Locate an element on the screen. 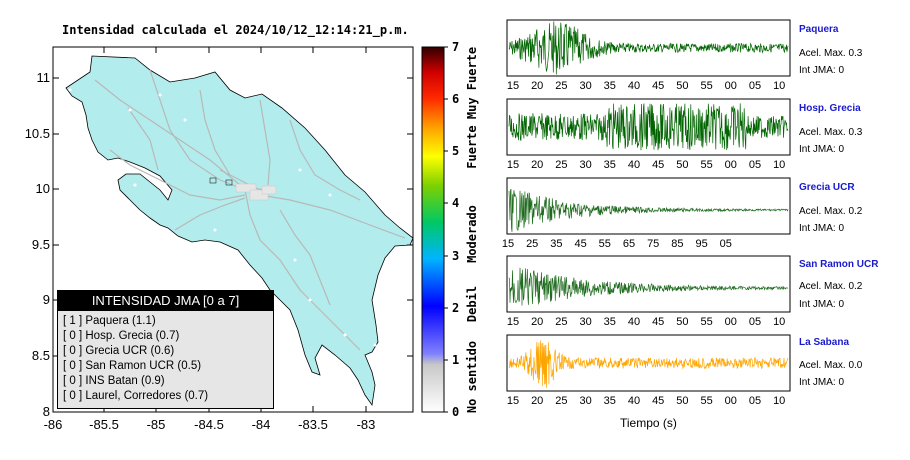  trace-tick-label: 65 is located at coordinates (629, 244).